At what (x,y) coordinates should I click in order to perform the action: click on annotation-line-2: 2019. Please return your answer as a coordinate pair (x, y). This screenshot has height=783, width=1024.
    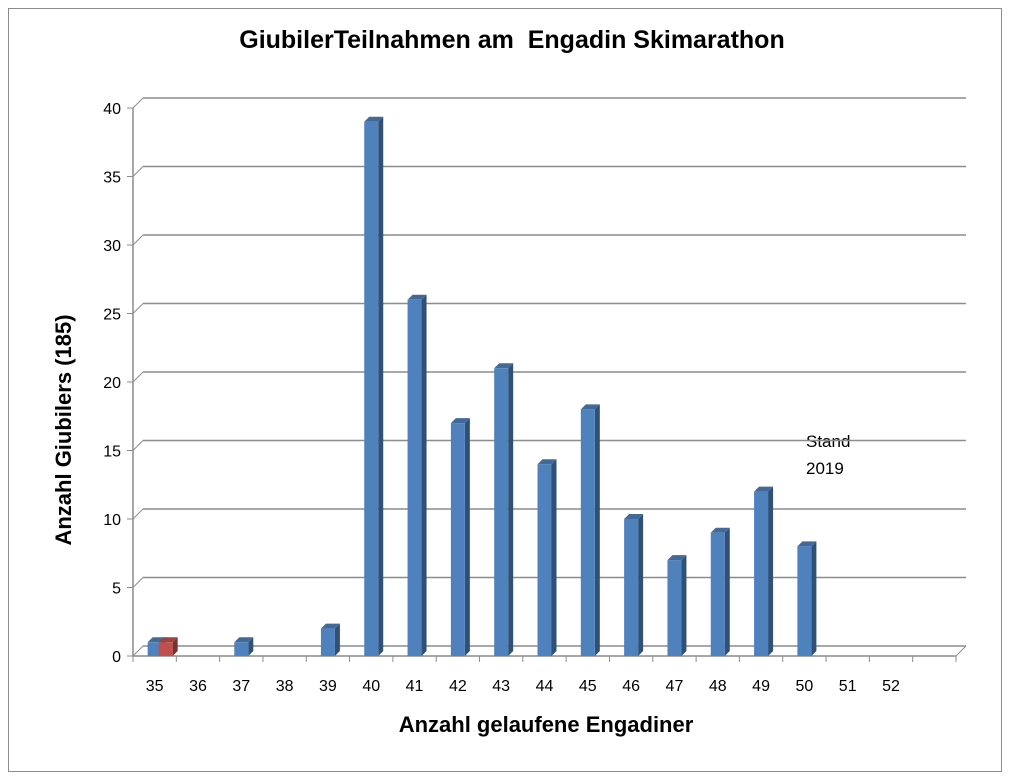
    Looking at the image, I should click on (825, 468).